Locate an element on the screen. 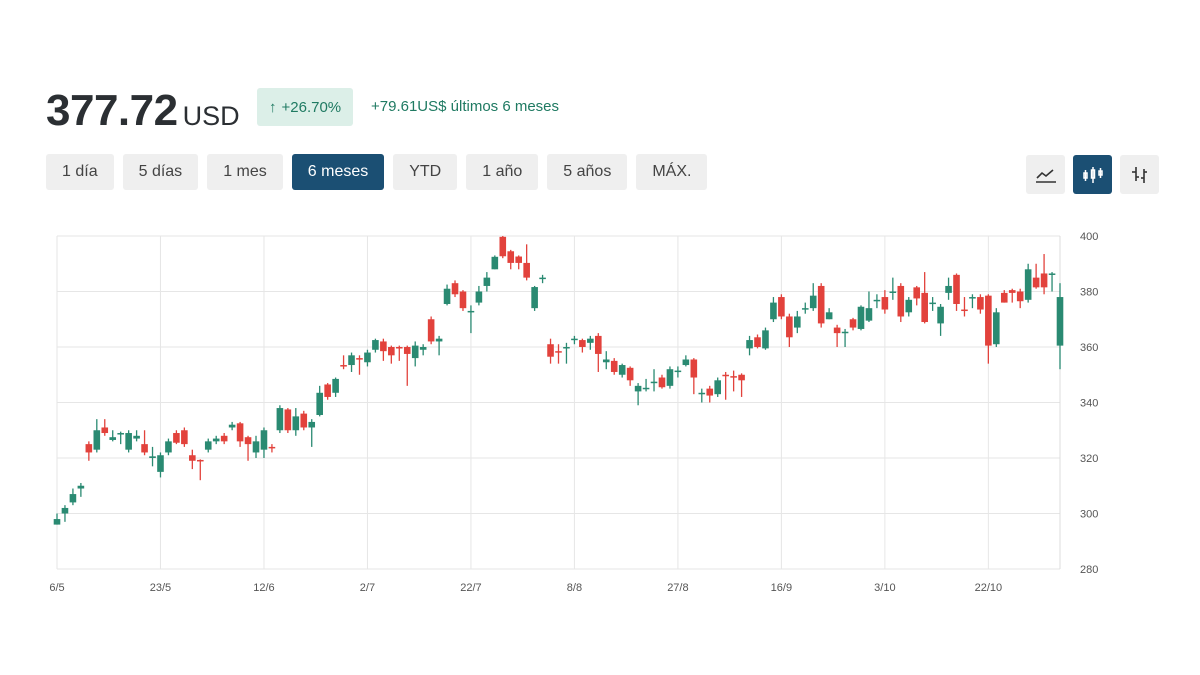  range-button: 1 año is located at coordinates (502, 172).